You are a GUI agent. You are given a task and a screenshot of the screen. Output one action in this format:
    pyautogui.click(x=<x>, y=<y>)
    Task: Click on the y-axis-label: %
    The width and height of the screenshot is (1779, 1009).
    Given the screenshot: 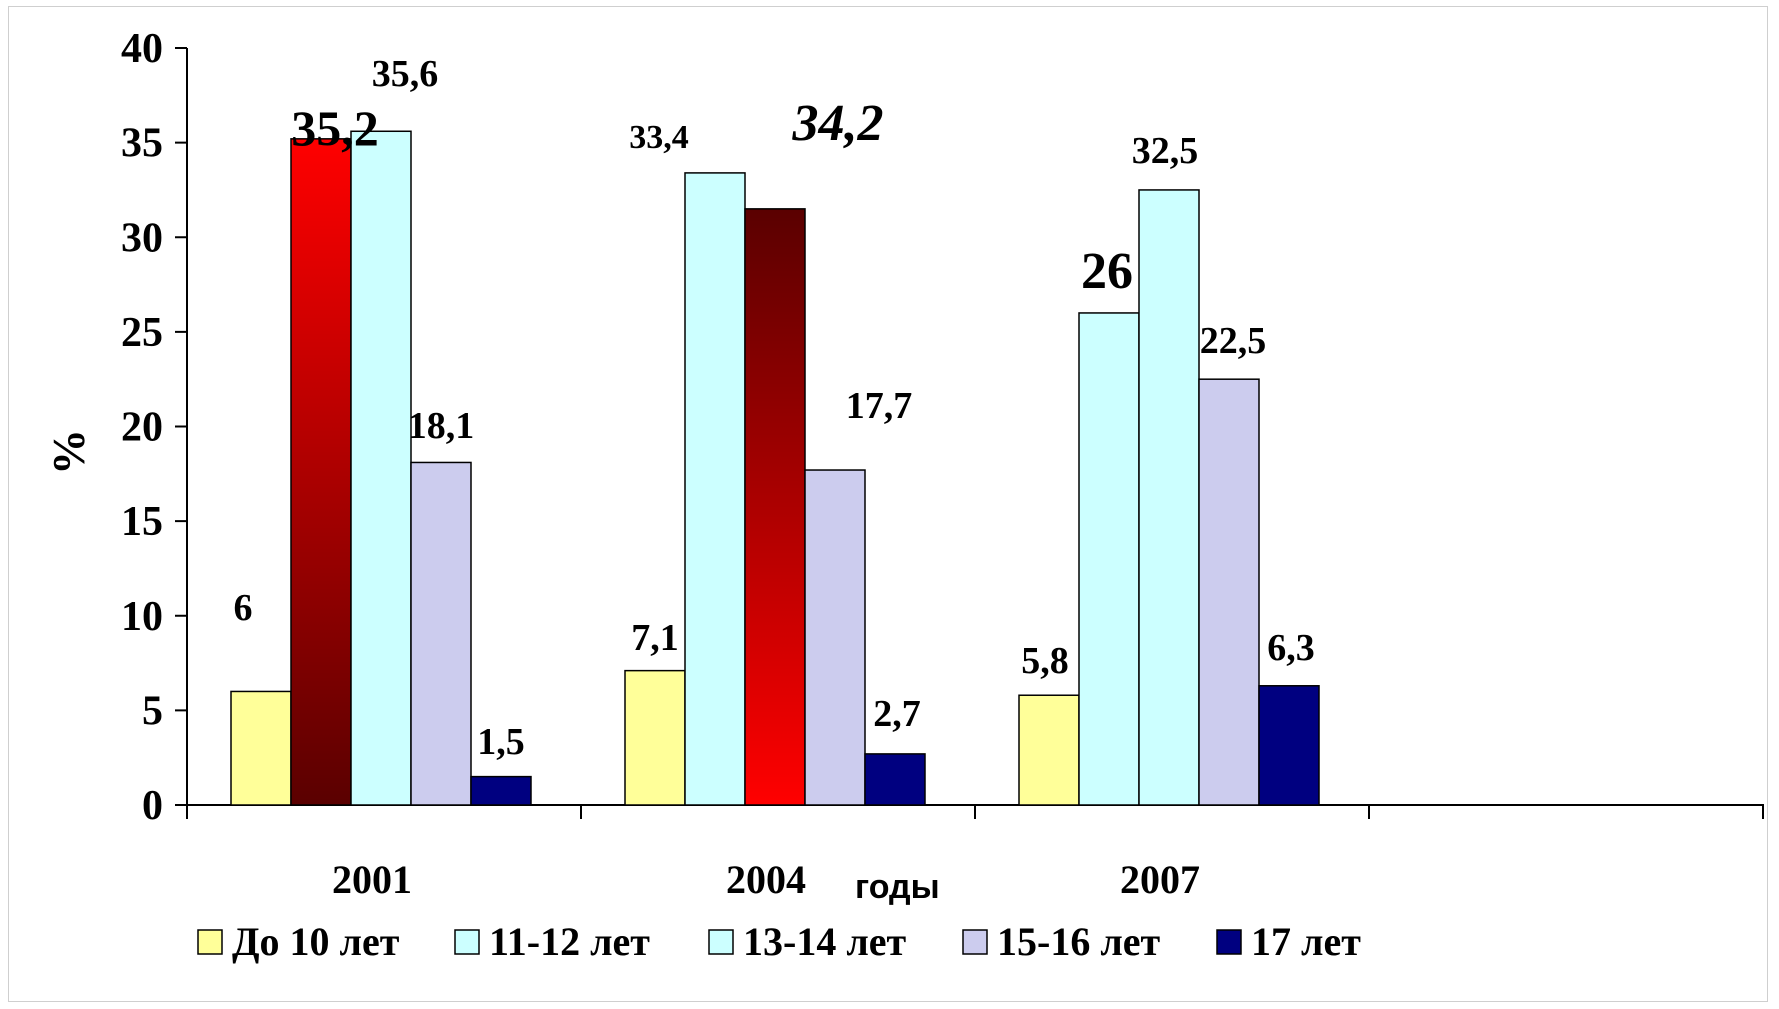 What is the action you would take?
    pyautogui.click(x=68, y=452)
    